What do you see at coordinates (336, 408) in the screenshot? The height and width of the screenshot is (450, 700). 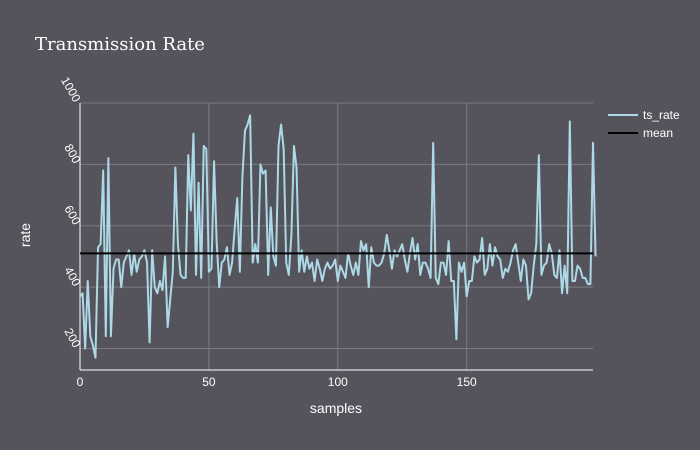 I see `x-axis-title: samples` at bounding box center [336, 408].